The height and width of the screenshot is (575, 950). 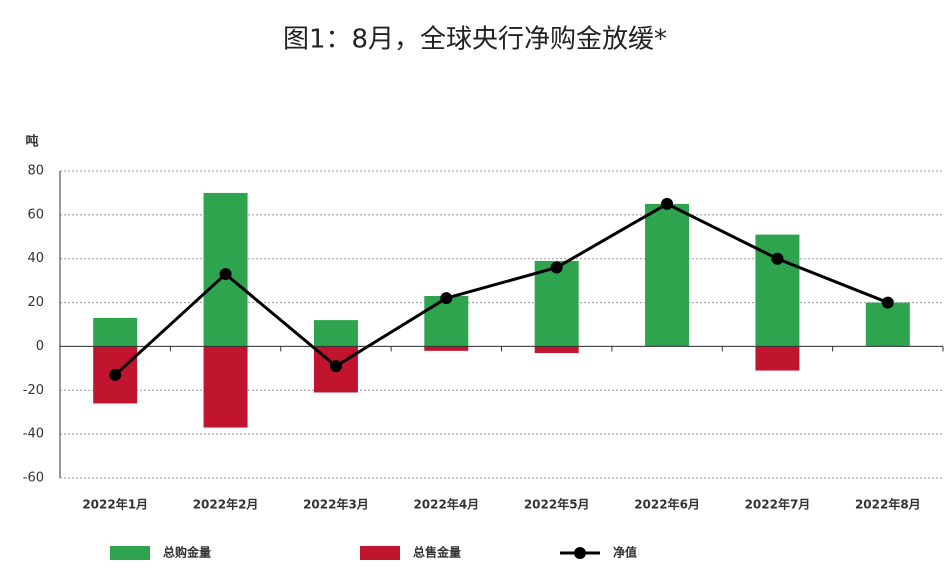 I want to click on legend-label: 总购金量, so click(x=187, y=552).